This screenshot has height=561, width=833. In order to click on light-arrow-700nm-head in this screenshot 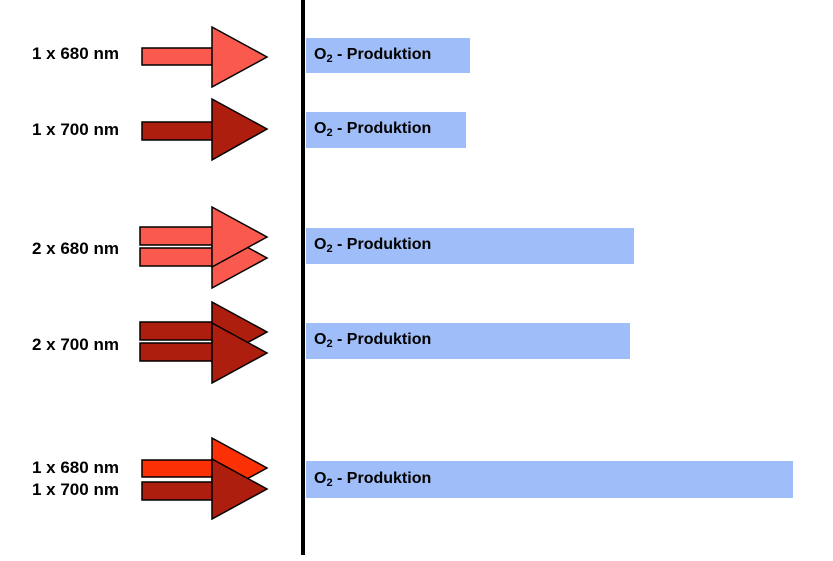, I will do `click(240, 129)`.